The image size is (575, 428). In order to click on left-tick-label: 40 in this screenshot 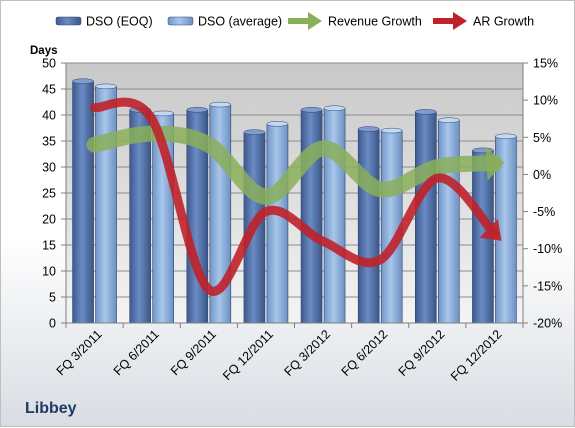, I will do `click(49, 116)`.